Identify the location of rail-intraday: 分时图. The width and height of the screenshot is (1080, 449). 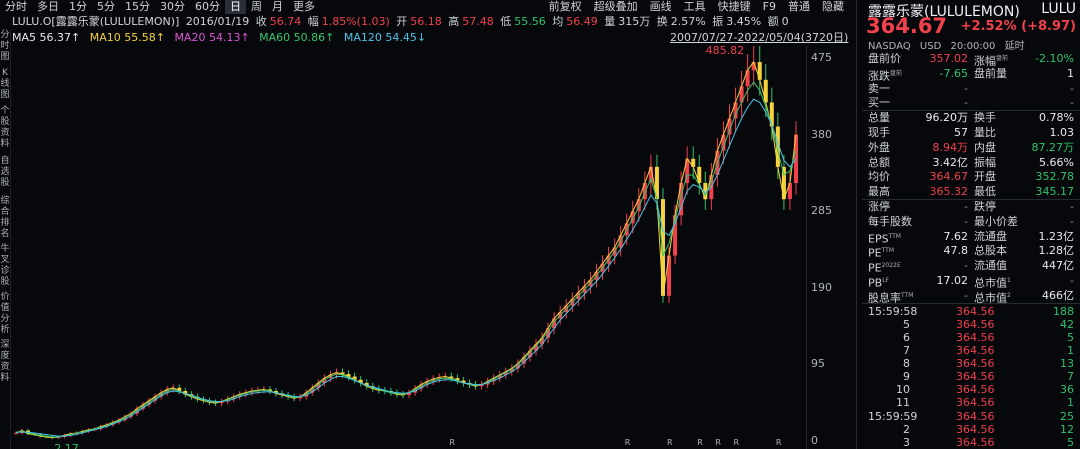
(5, 46).